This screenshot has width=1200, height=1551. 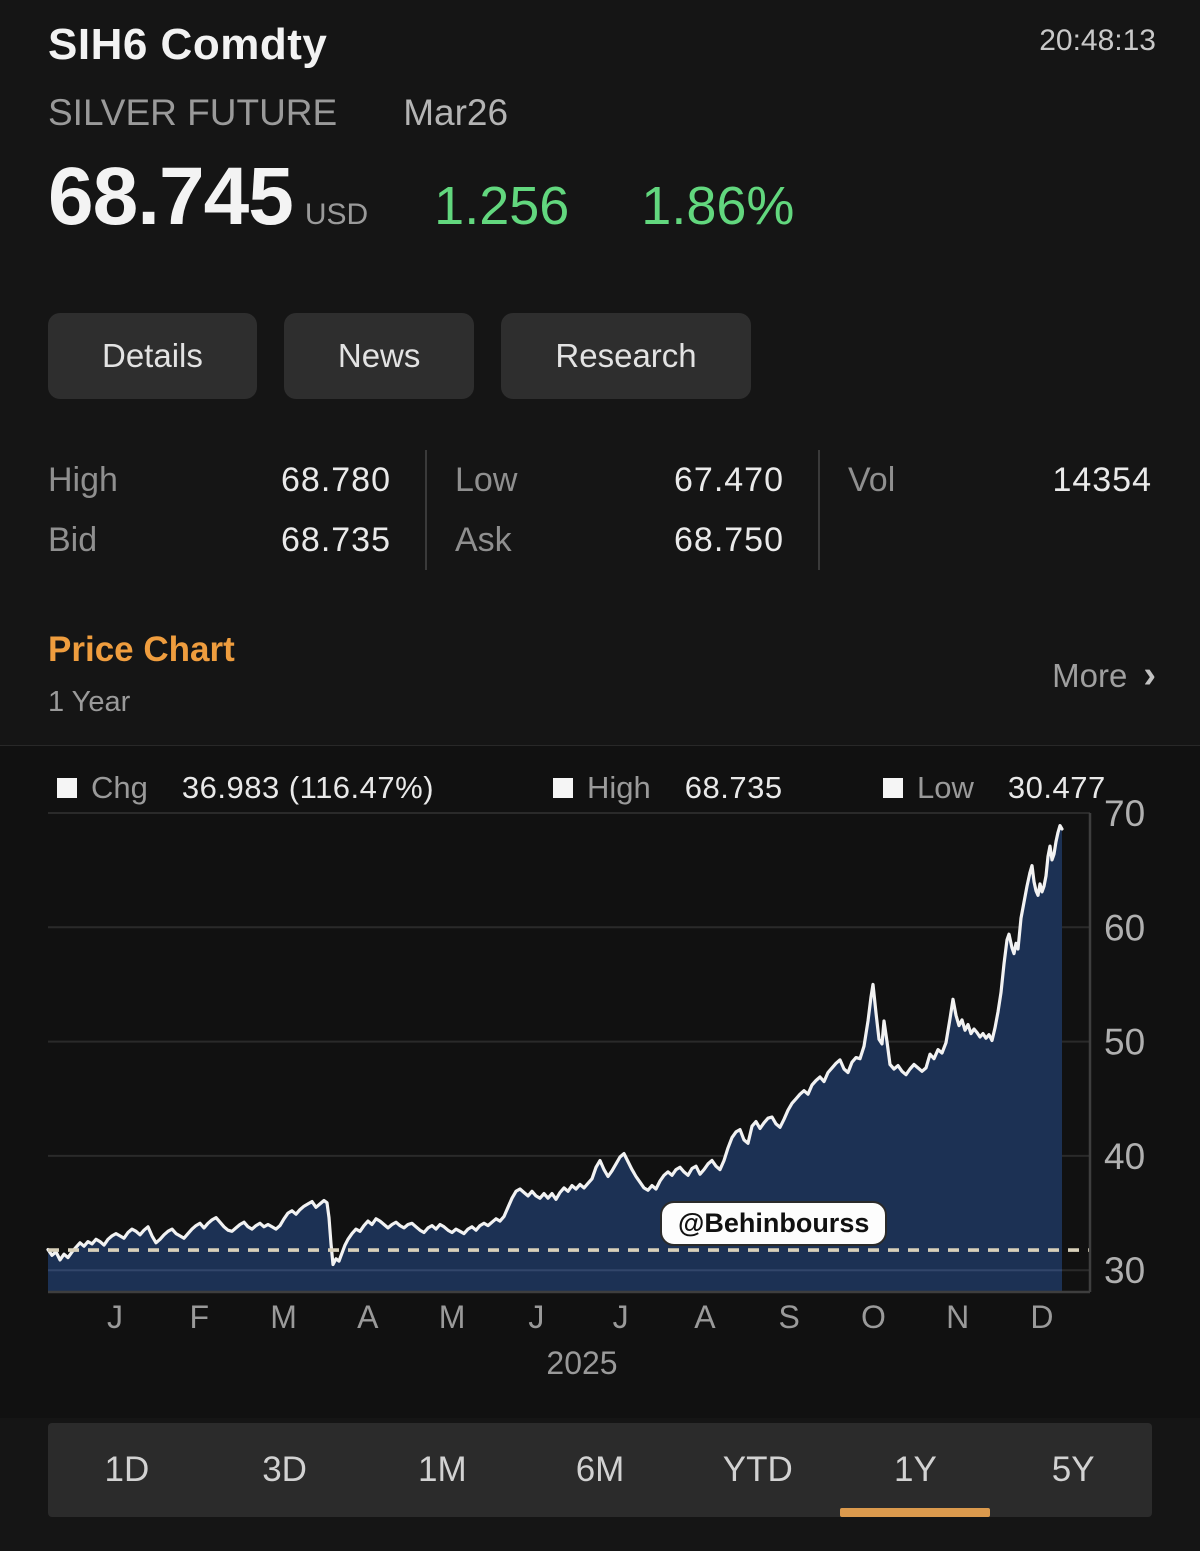 I want to click on stat-value: 68.750, so click(x=729, y=539).